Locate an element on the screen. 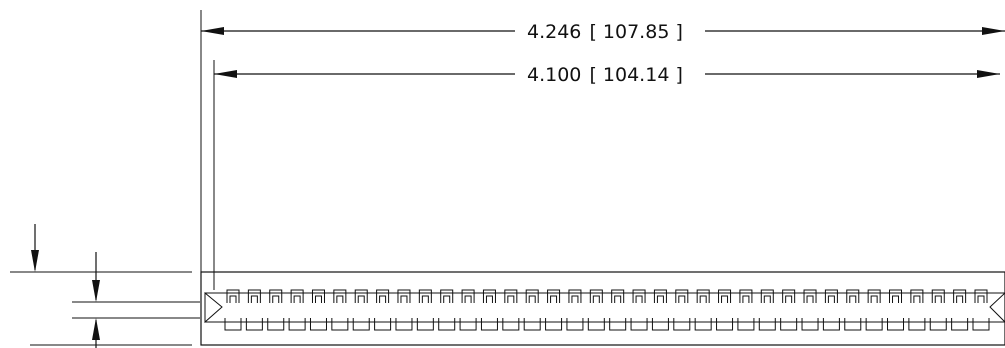  contact-pins is located at coordinates (607, 310).